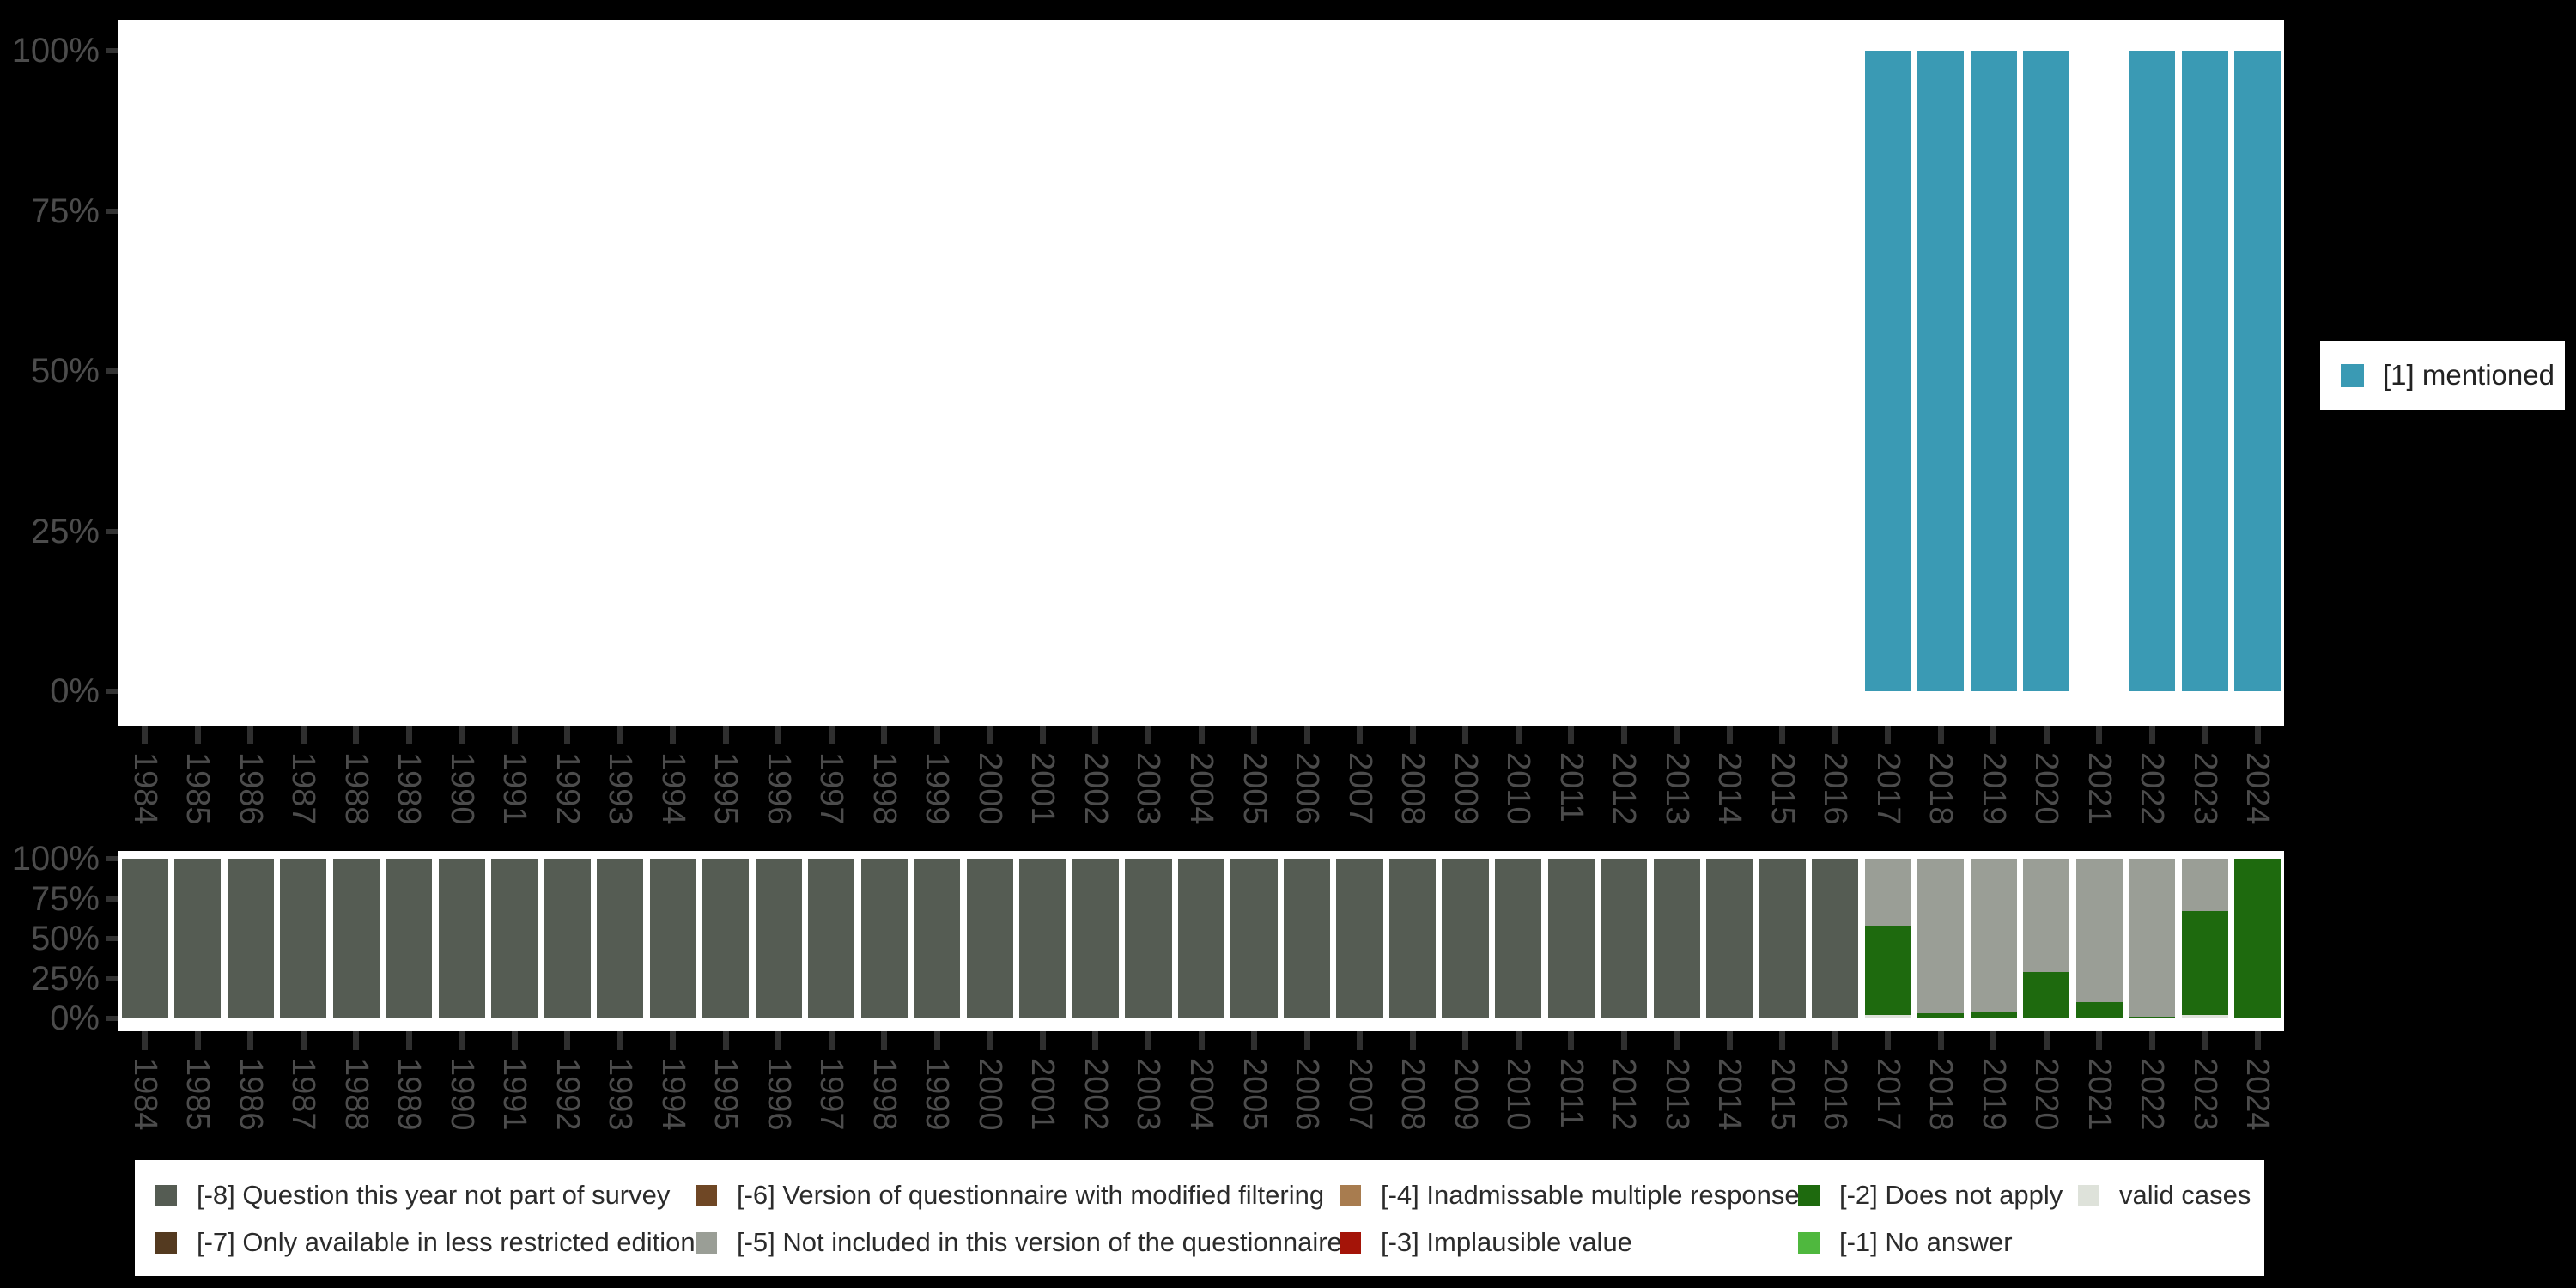 This screenshot has width=2576, height=1288. Describe the element at coordinates (1941, 936) in the screenshot. I see `bar-segment-2018--5` at that location.